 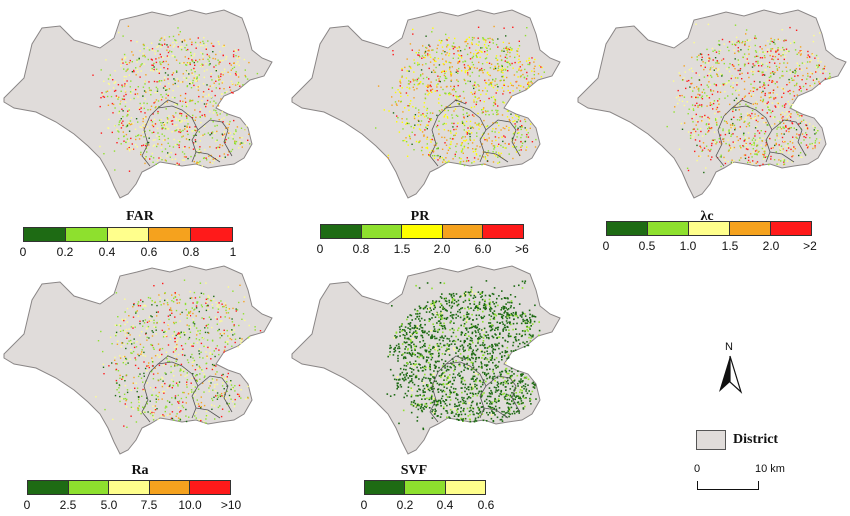 What do you see at coordinates (647, 246) in the screenshot?
I see `lc-tick: 0.5` at bounding box center [647, 246].